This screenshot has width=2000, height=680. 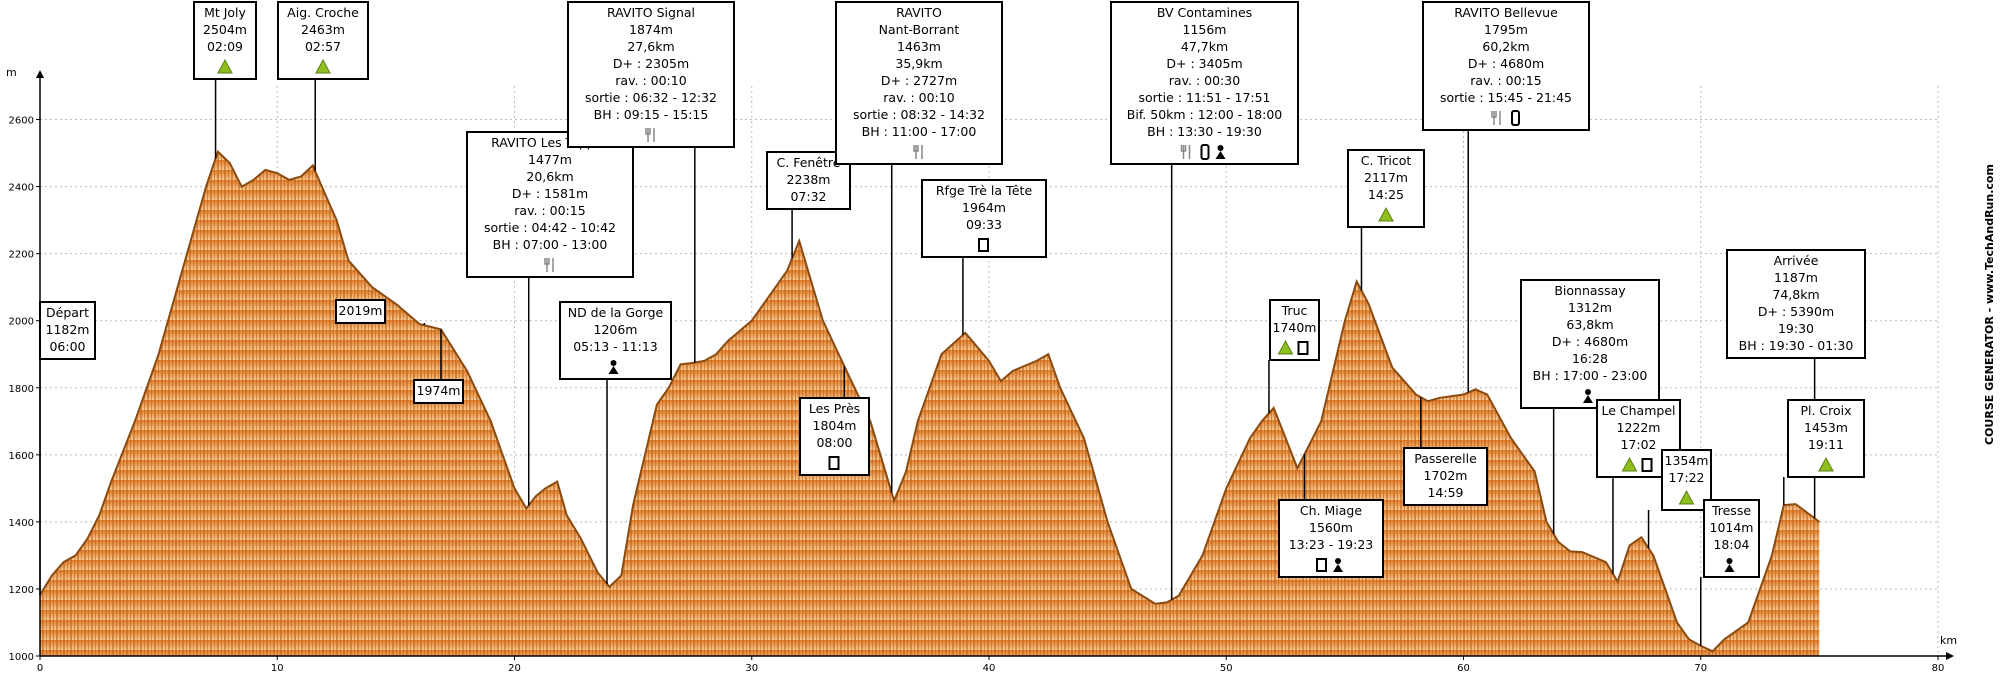 I want to click on waypoint-label: Rfge Trè la Tête 1964m 09:33, so click(x=984, y=218).